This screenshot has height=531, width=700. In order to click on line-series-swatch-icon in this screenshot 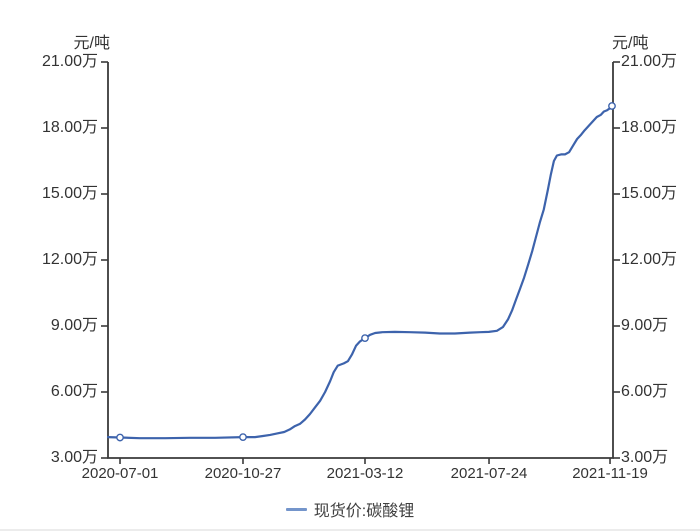, I will do `click(296, 509)`.